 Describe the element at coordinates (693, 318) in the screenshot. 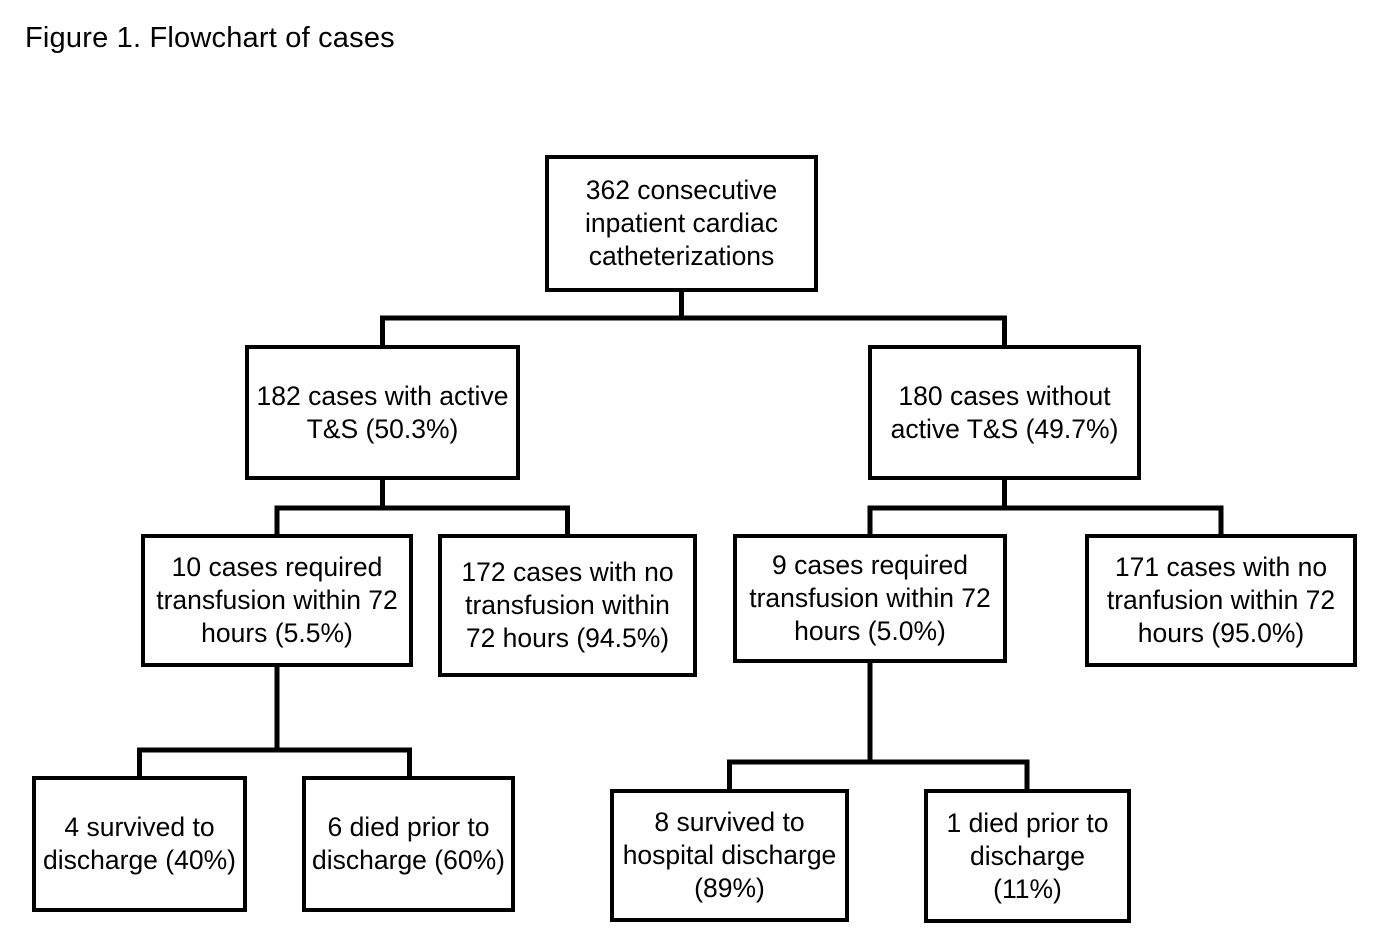

I see `connector-root-to-level2` at that location.